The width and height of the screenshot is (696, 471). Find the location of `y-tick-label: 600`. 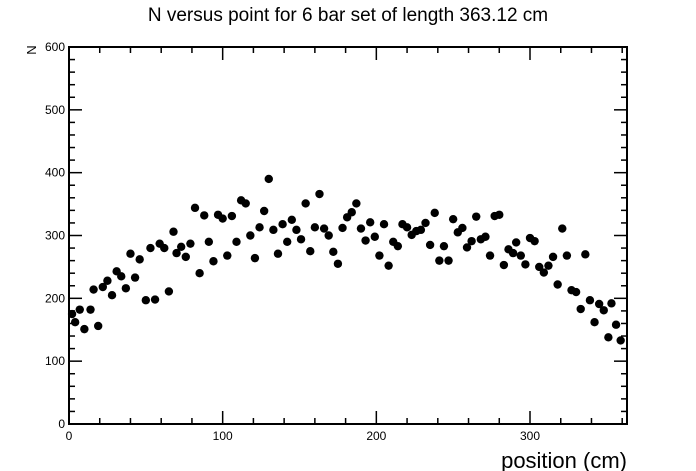

y-tick-label: 600 is located at coordinates (55, 47).